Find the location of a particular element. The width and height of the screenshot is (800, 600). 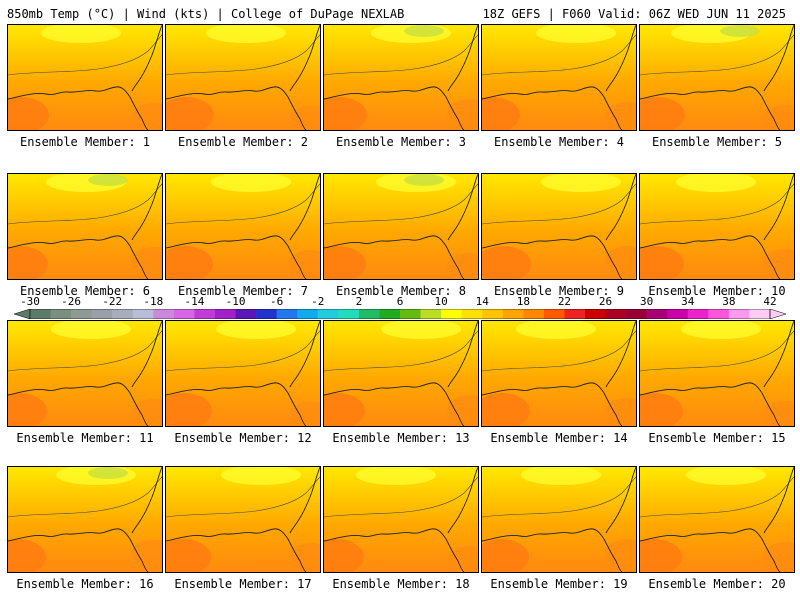

colorbar-tick-label: -22 is located at coordinates (112, 301).